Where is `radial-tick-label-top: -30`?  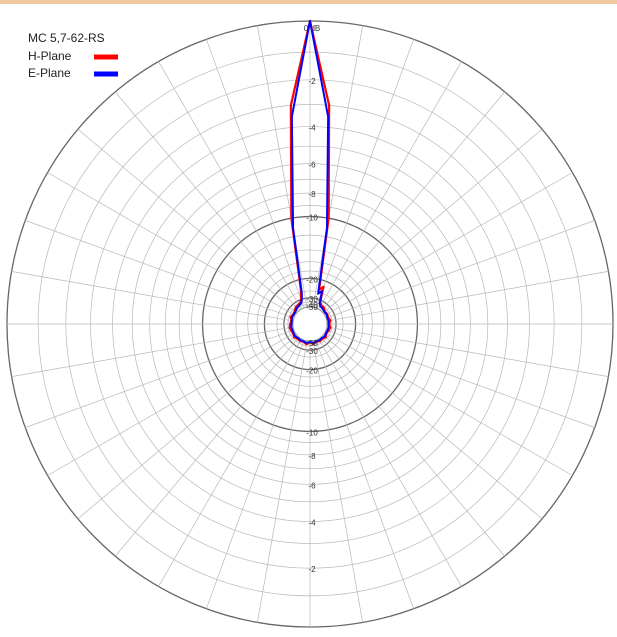 radial-tick-label-top: -30 is located at coordinates (312, 299).